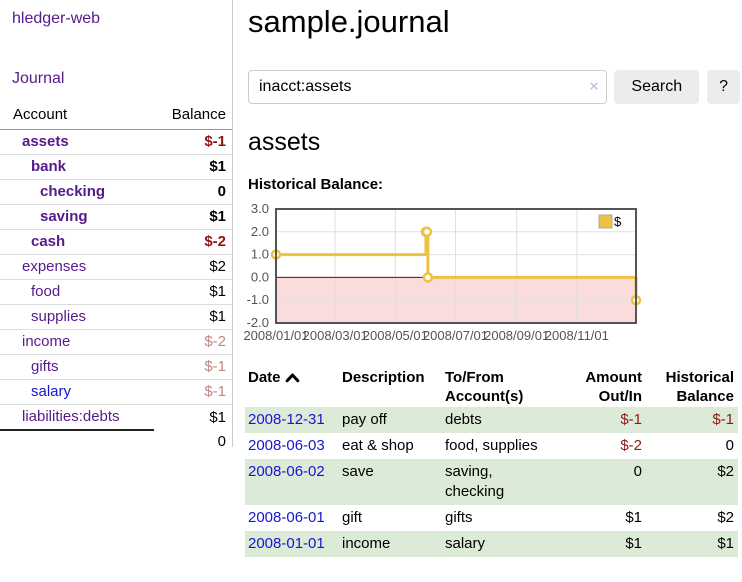 The height and width of the screenshot is (582, 742). Describe the element at coordinates (286, 471) in the screenshot. I see `transaction-date-link: 2008-06-02` at that location.